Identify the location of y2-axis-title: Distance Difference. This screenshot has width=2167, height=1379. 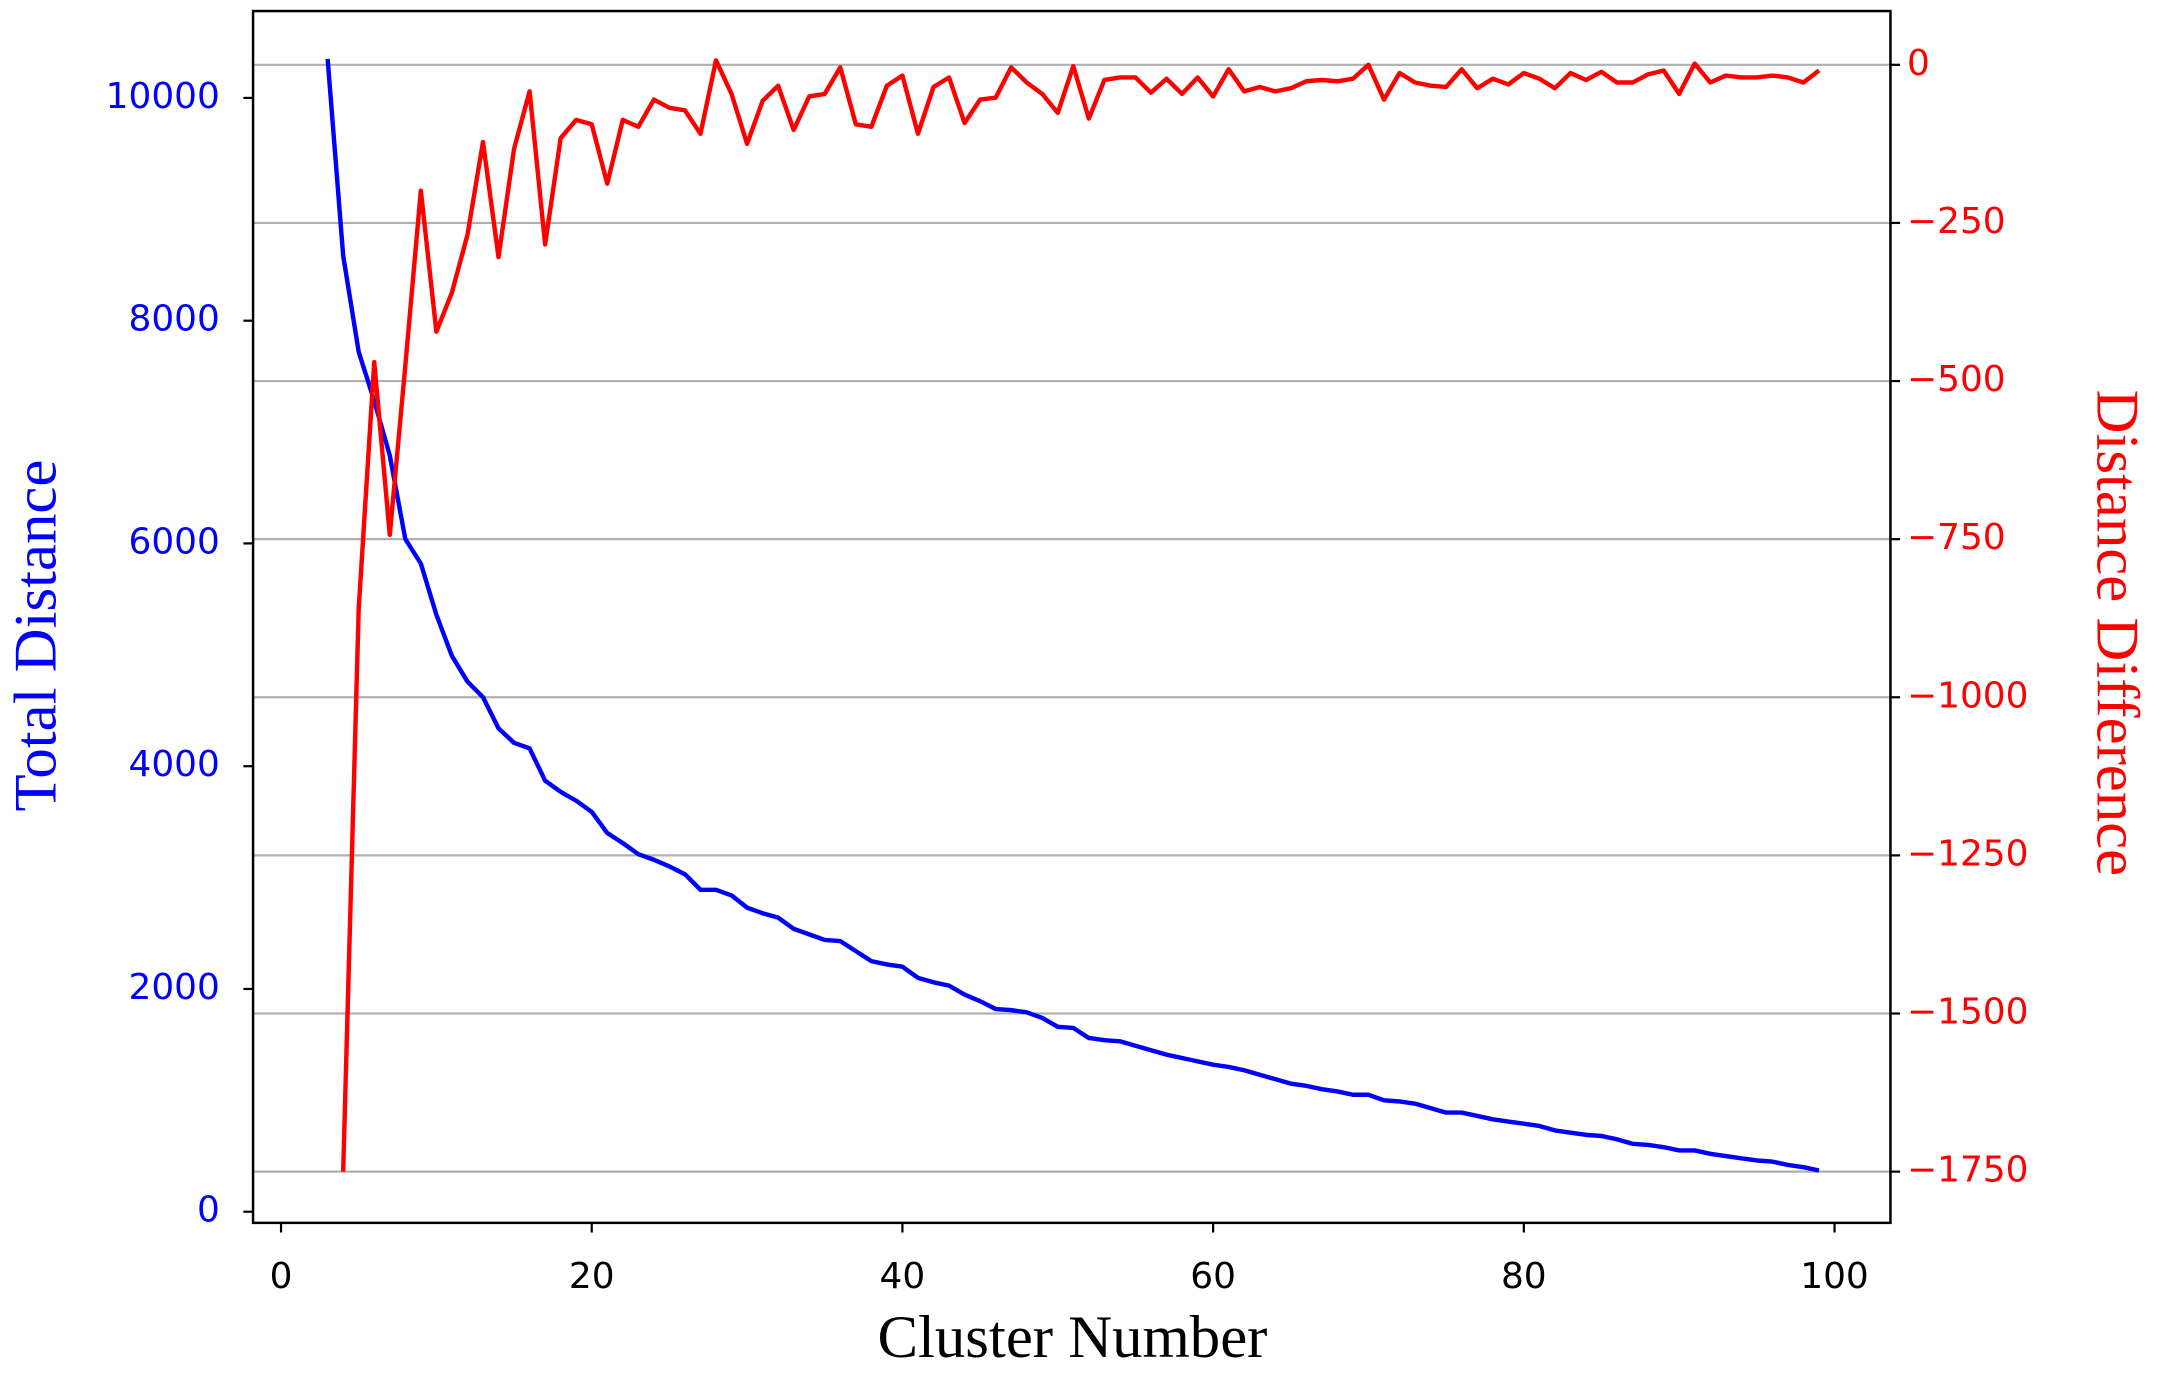
(2117, 633).